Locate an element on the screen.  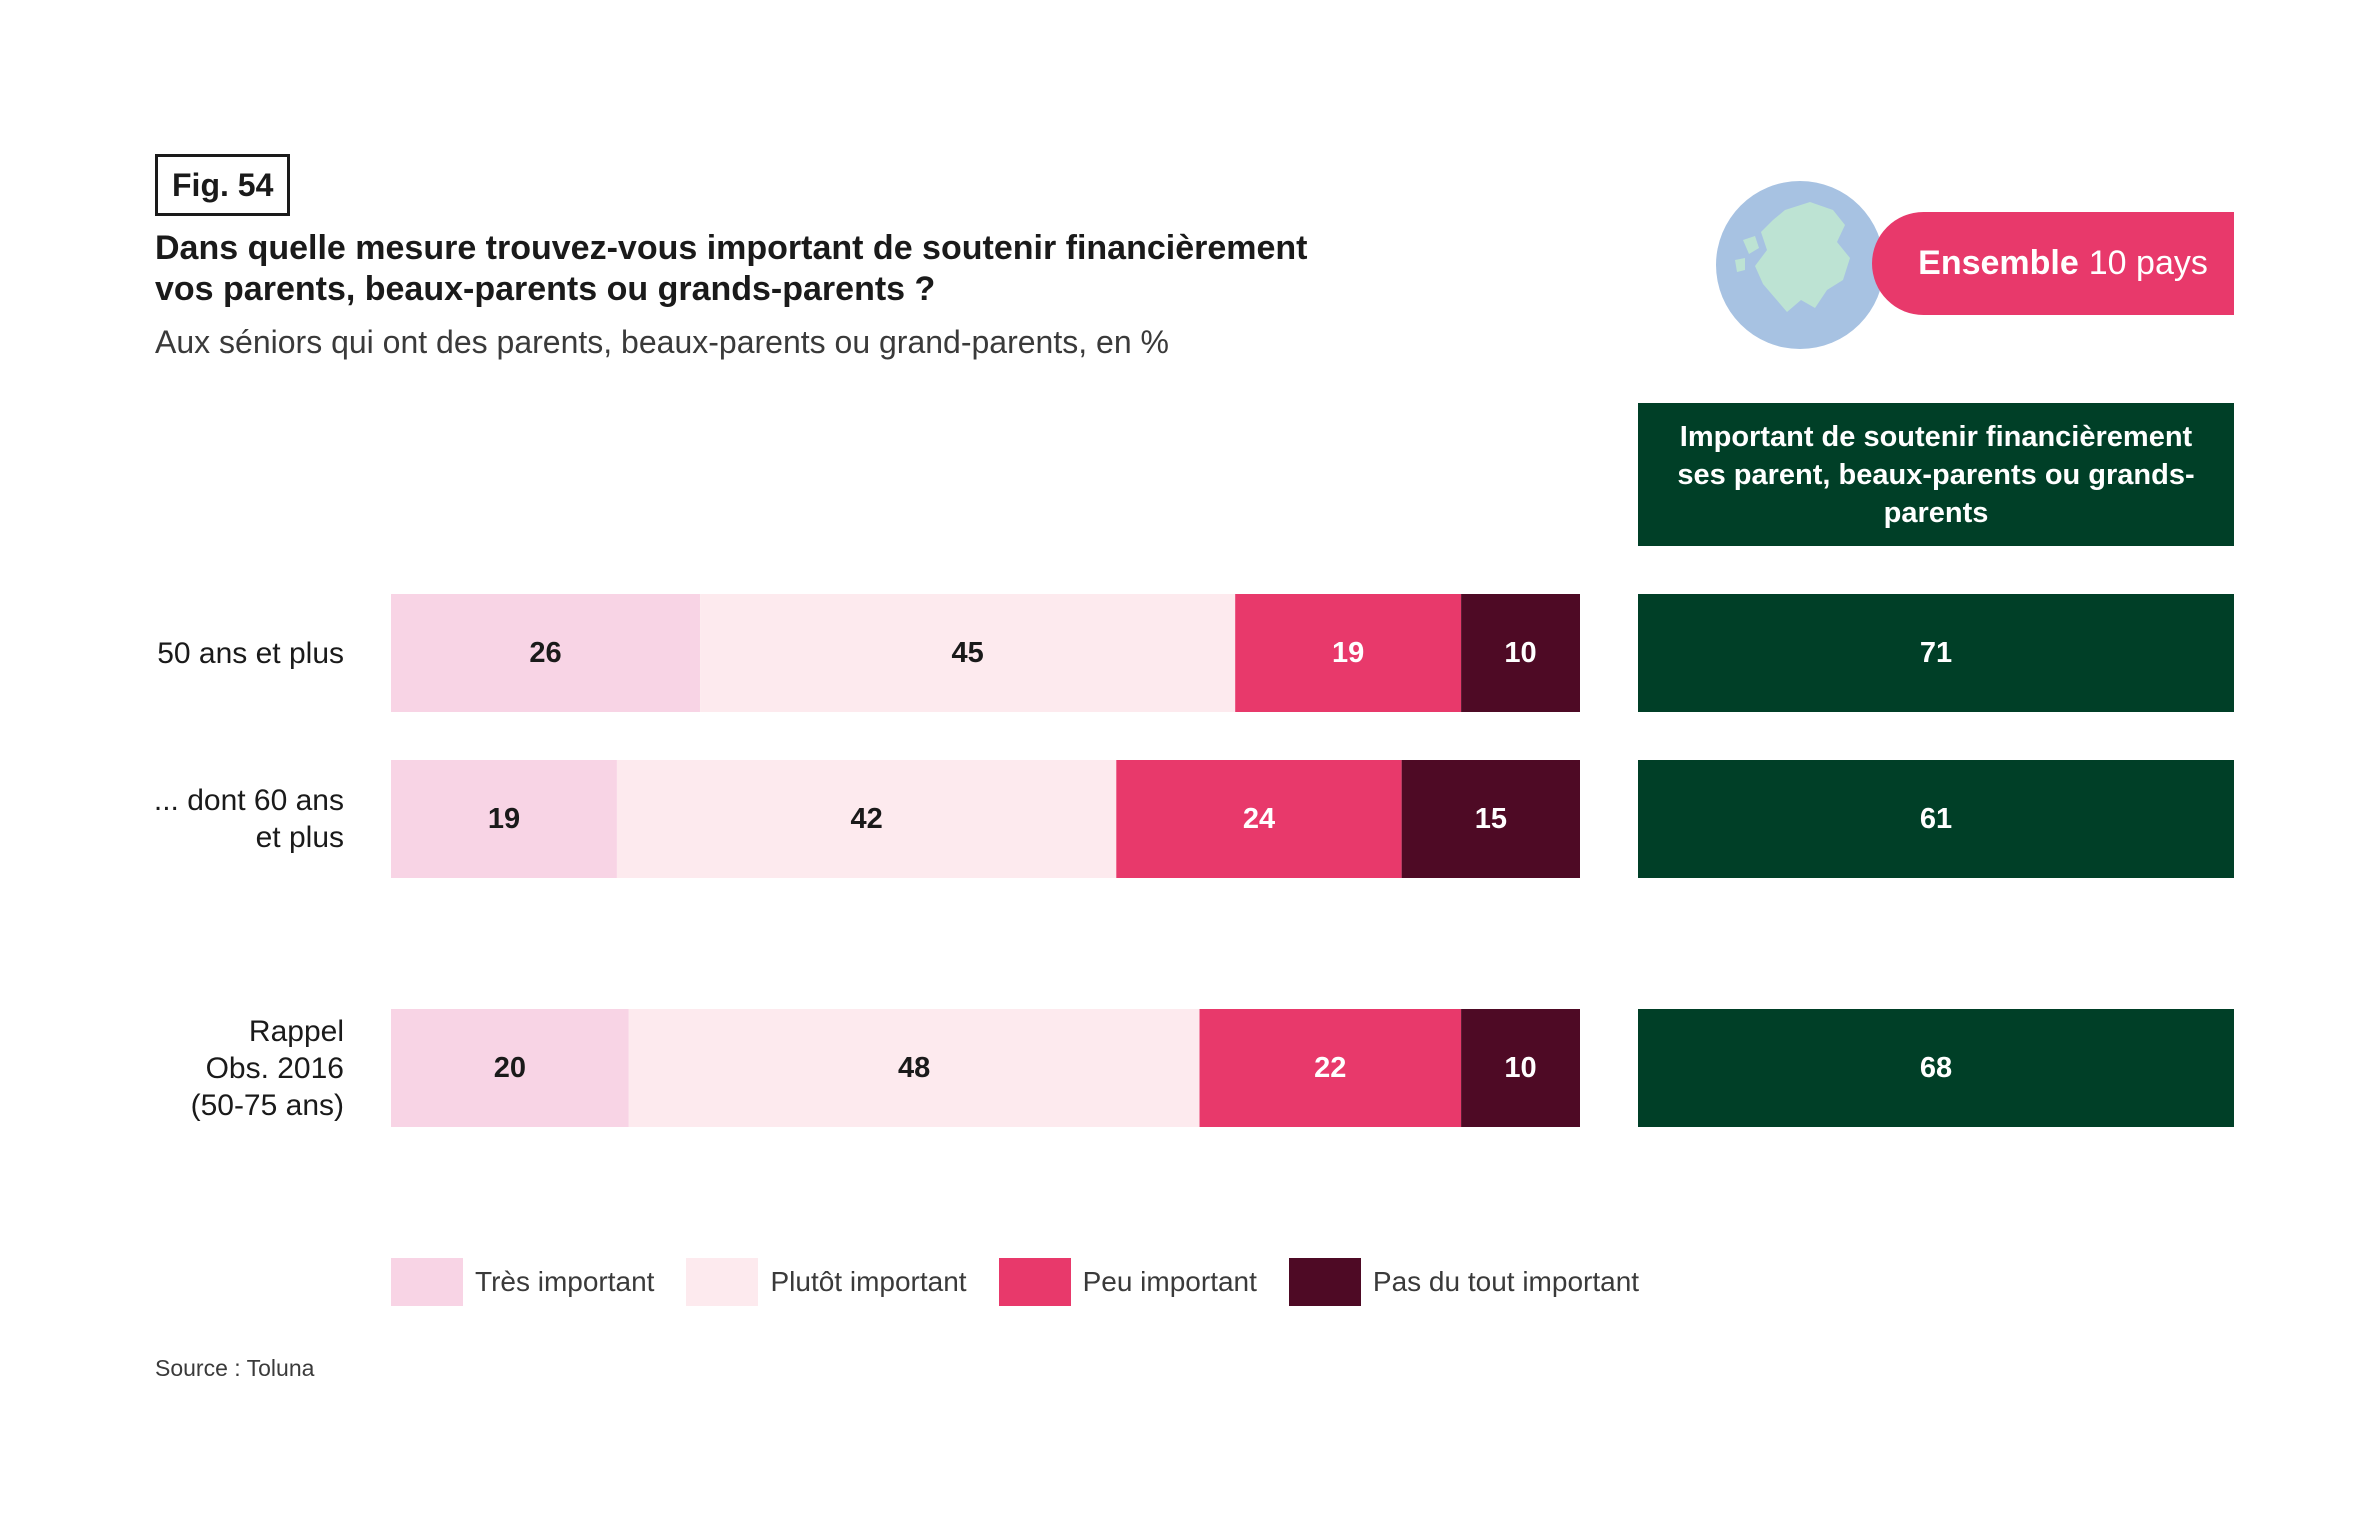
side-value-label: 71 is located at coordinates (1936, 653).